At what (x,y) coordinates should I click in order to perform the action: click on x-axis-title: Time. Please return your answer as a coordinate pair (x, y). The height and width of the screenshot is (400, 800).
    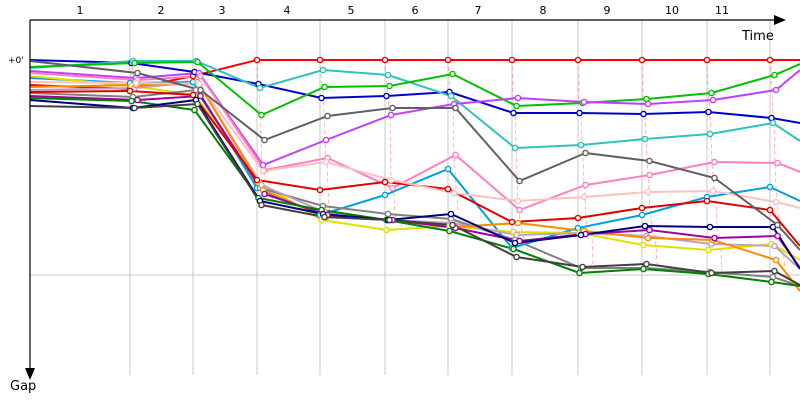
    Looking at the image, I should click on (757, 36).